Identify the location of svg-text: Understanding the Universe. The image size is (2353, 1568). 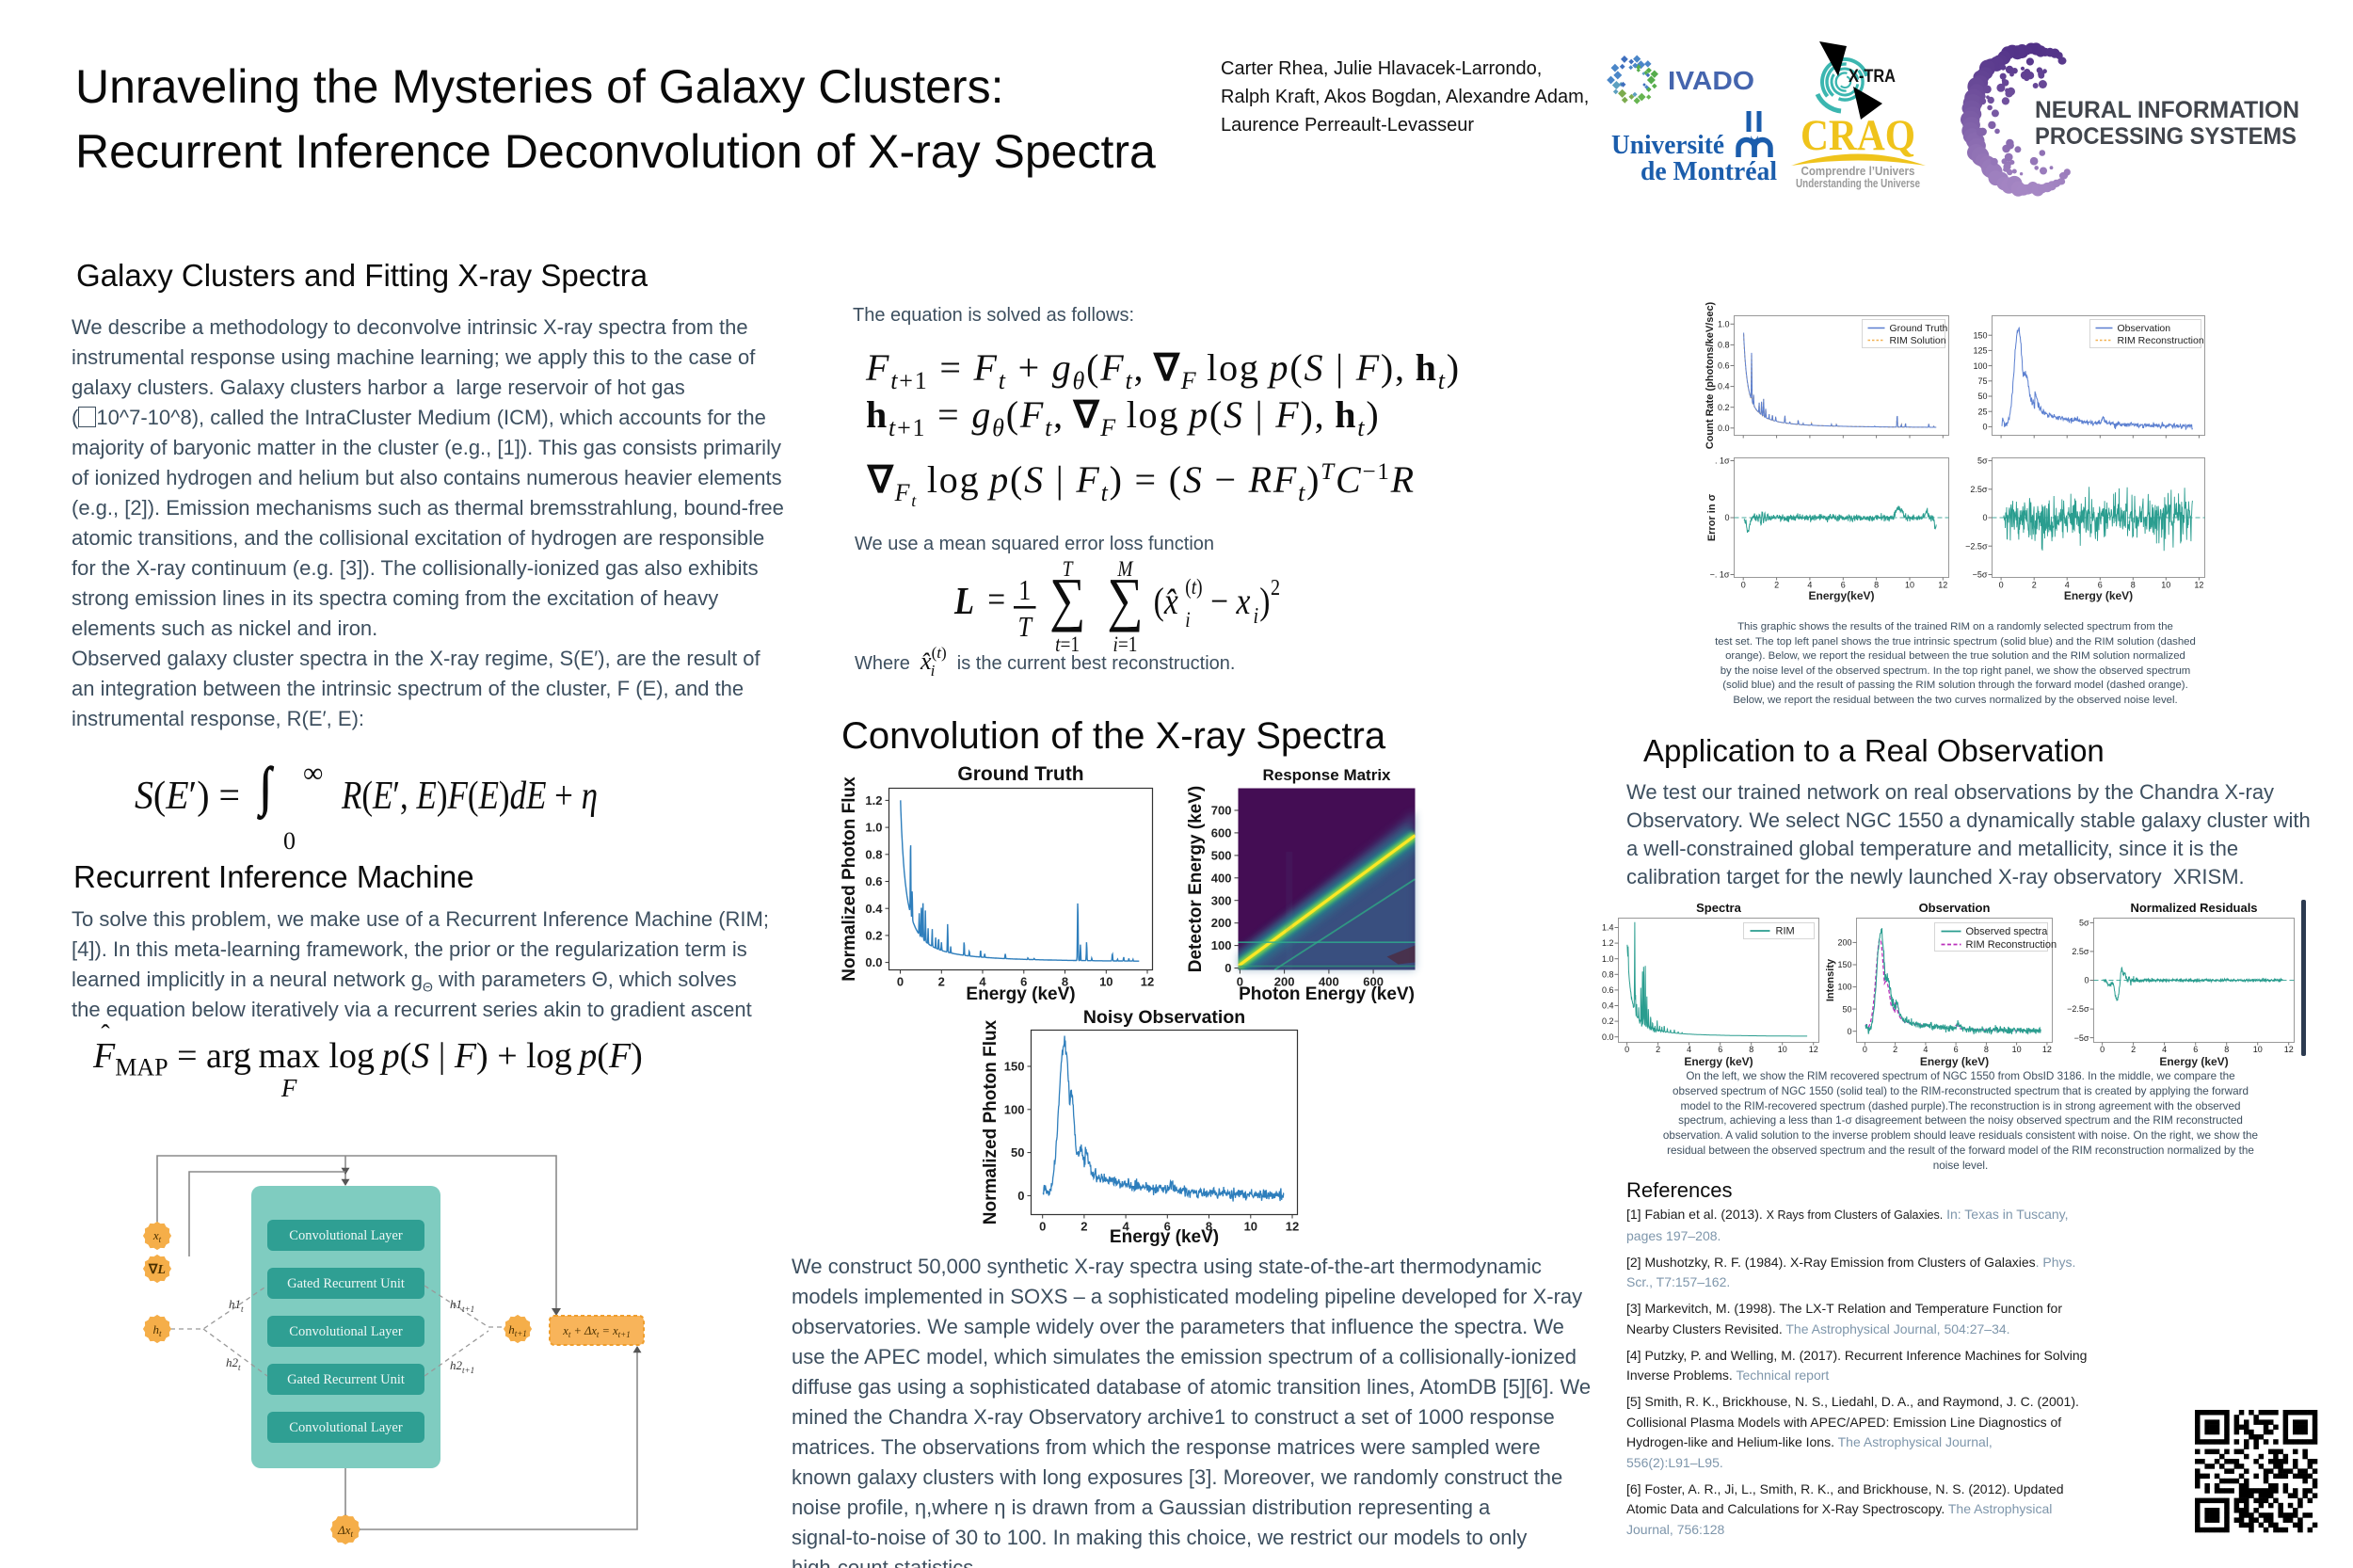
(1858, 183).